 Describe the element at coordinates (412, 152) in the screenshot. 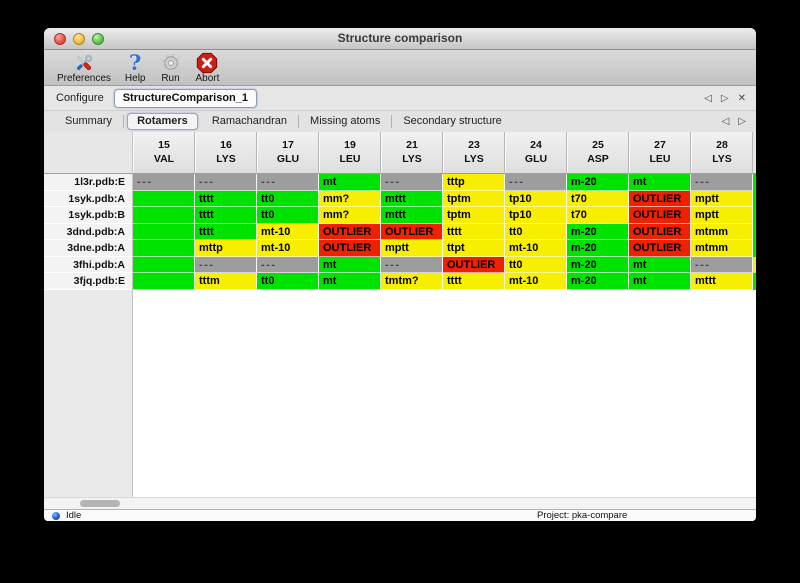

I see `column-header: 21 LYS` at that location.